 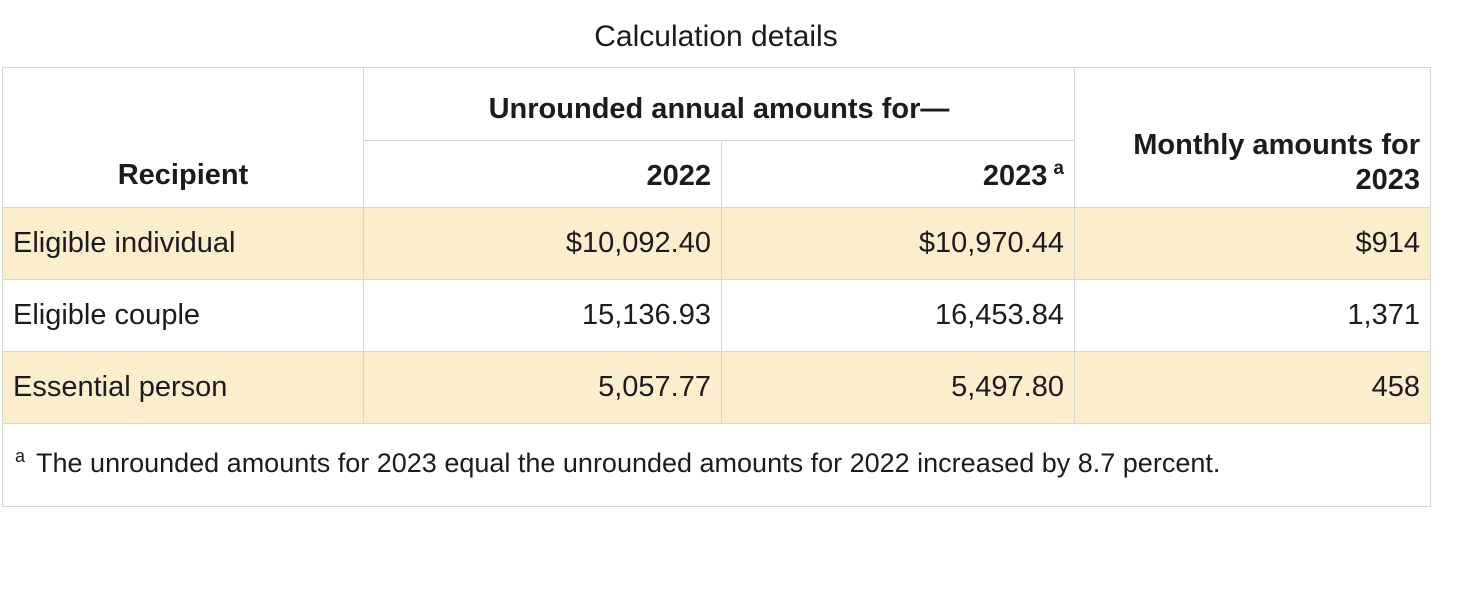 I want to click on cell-amount-2022: 5,057.77, so click(x=542, y=387).